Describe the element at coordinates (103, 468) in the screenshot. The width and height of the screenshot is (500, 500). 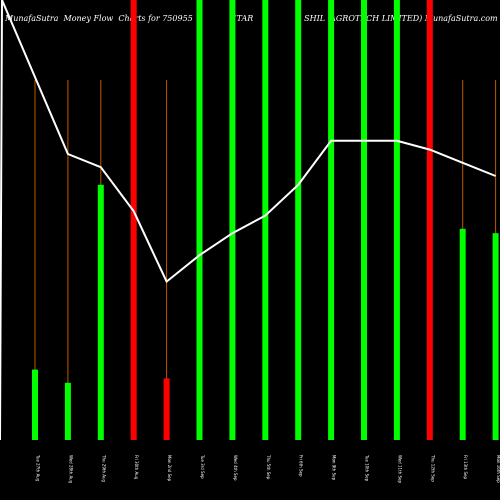
I see `x-tick-label: Thu 29th Aug` at that location.